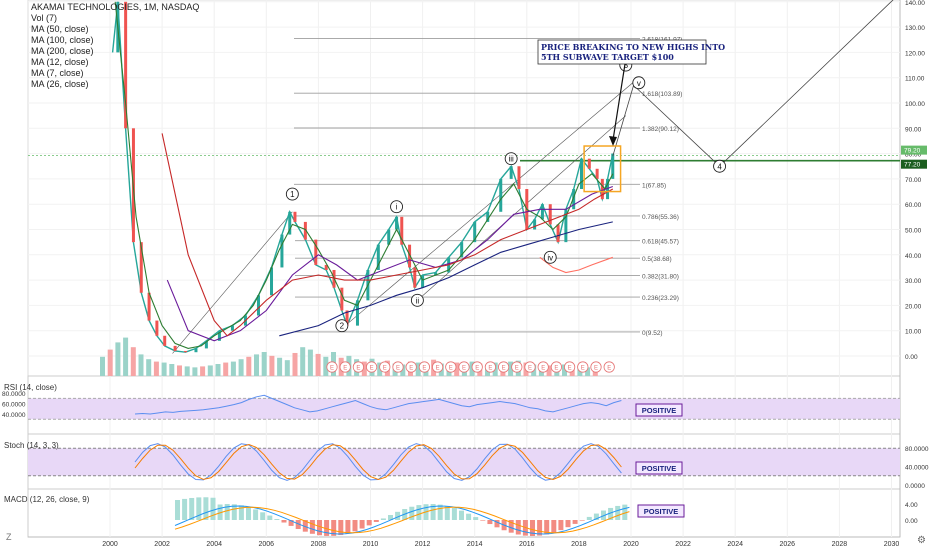  I want to click on y-tick-label: 140.00, so click(915, 3).